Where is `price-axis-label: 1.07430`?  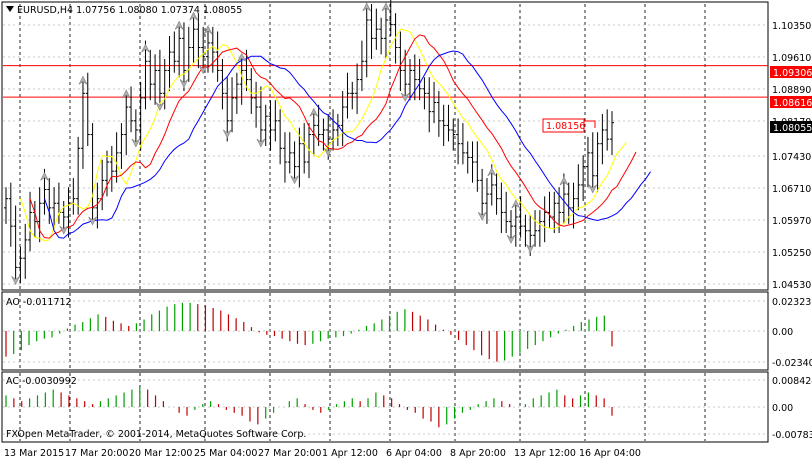 price-axis-label: 1.07430 is located at coordinates (791, 157).